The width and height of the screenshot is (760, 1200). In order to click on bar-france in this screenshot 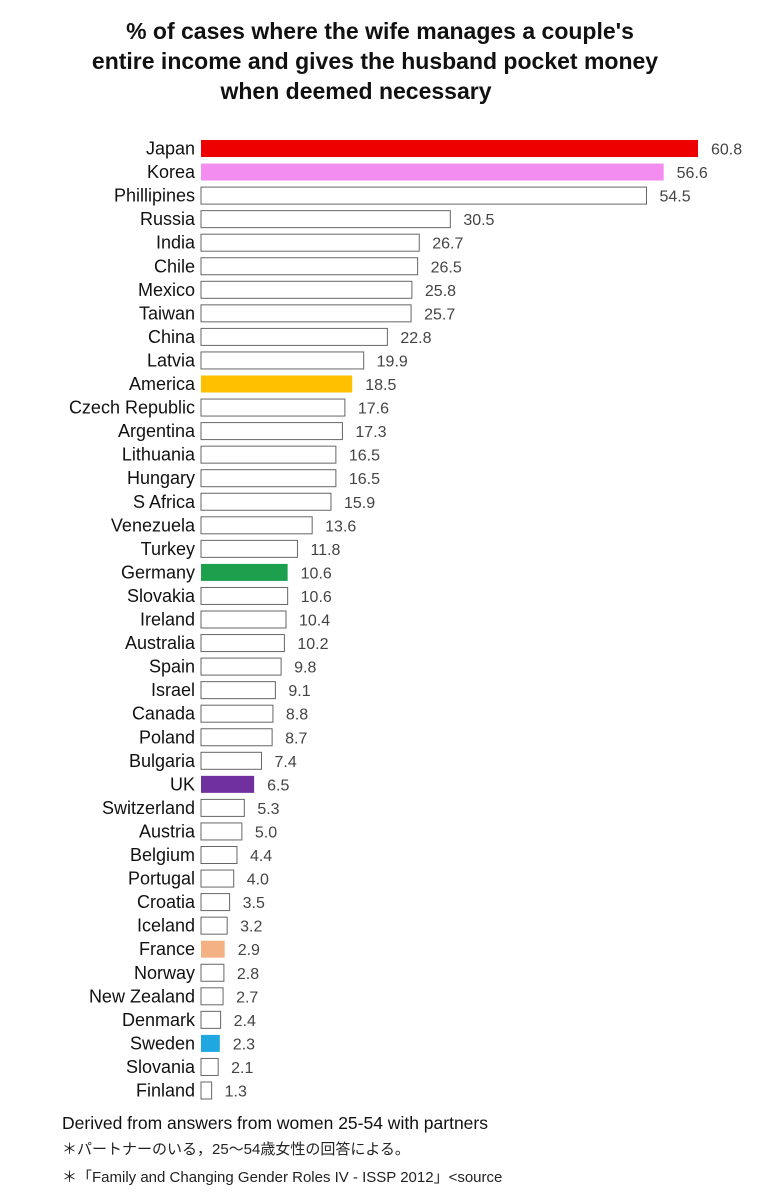, I will do `click(213, 949)`.